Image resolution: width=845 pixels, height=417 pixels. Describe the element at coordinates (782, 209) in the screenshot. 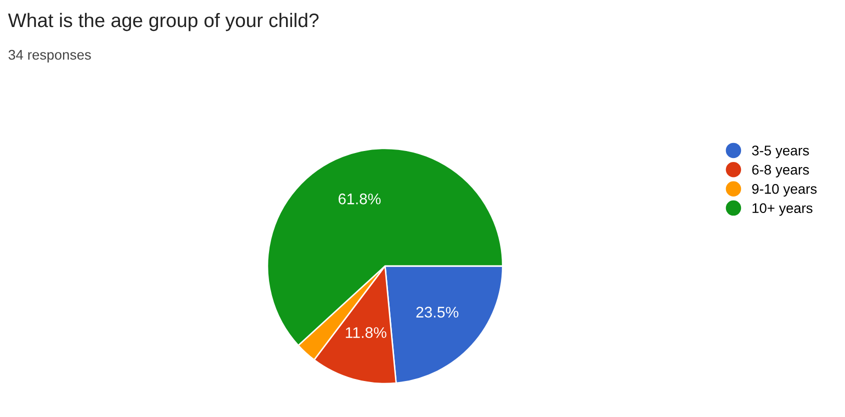

I see `legend-label: 10+ years` at that location.